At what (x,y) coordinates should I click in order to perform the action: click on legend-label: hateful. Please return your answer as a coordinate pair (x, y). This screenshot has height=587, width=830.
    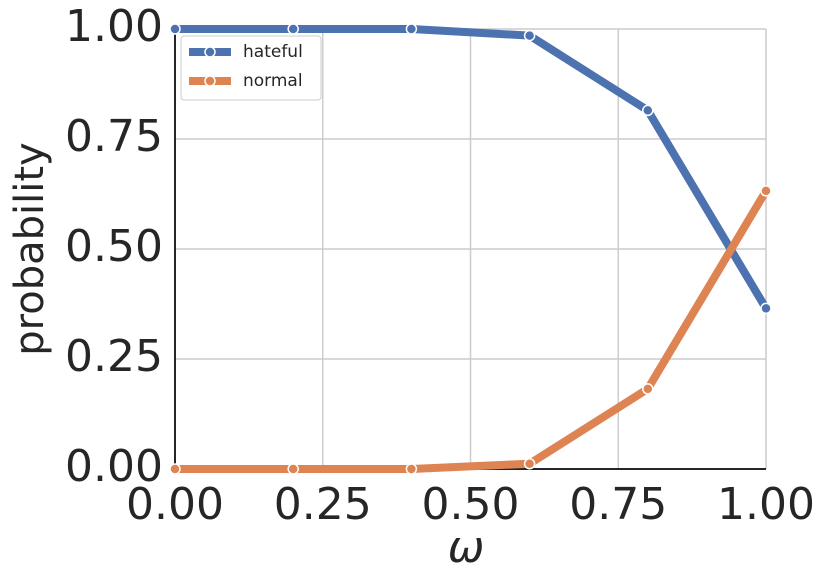
    Looking at the image, I should click on (273, 52).